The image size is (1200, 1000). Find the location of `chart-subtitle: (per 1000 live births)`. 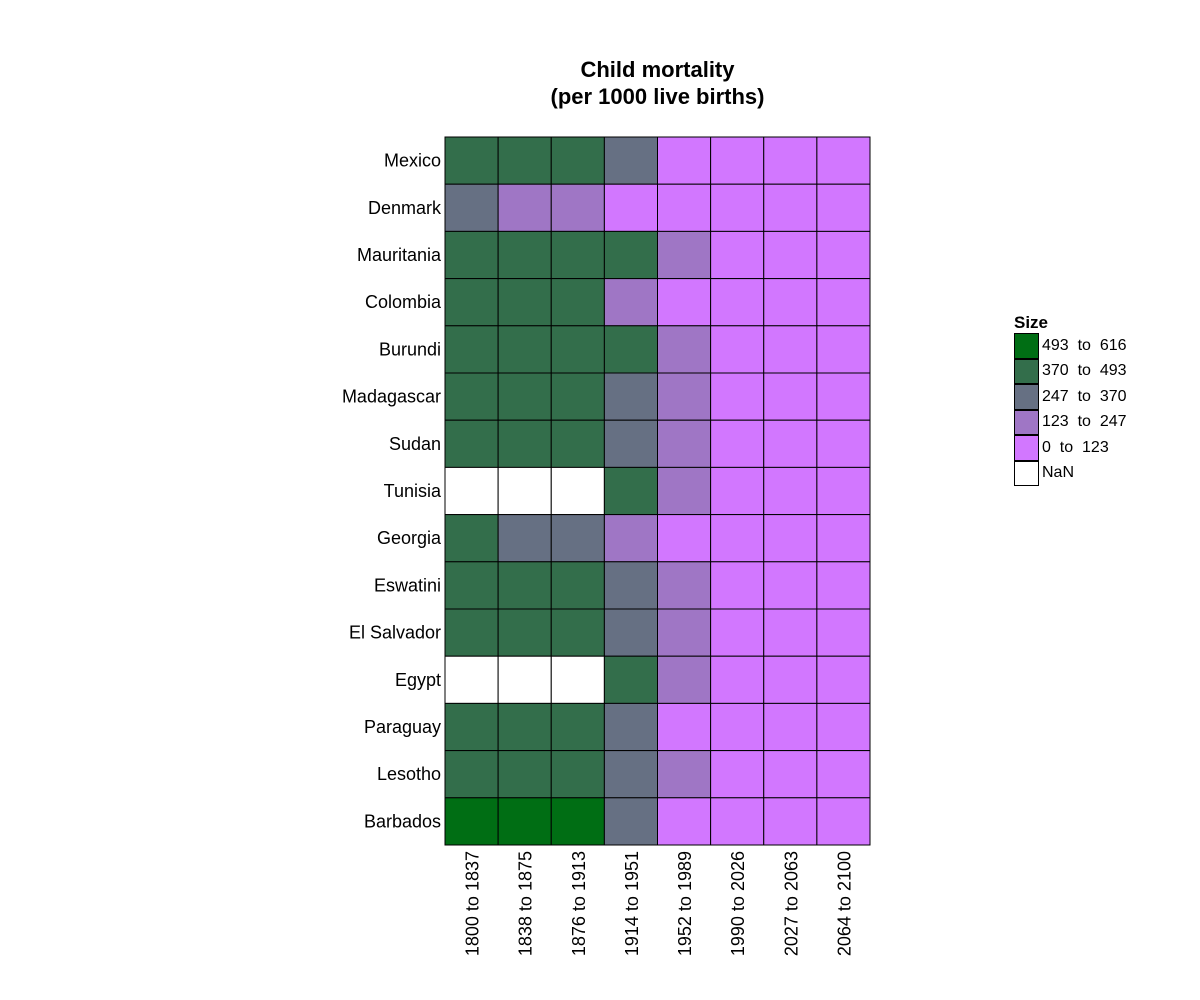

chart-subtitle: (per 1000 live births) is located at coordinates (657, 96).